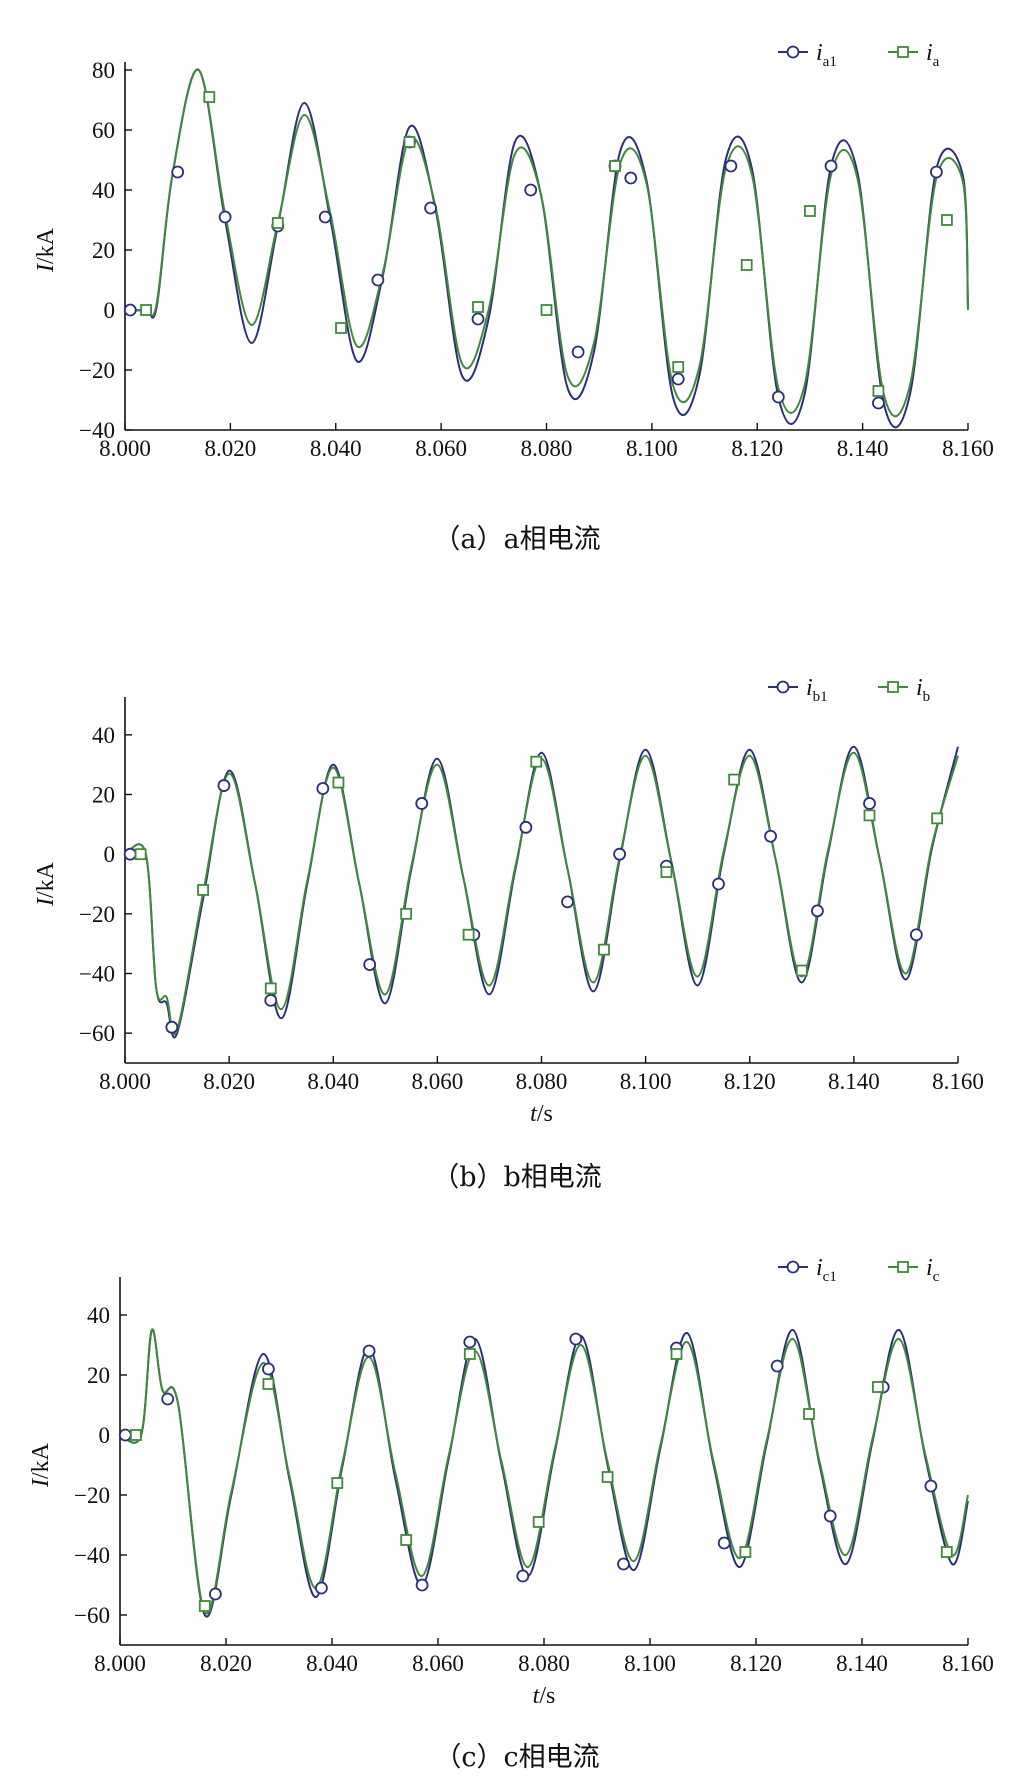 This screenshot has height=1788, width=1034. What do you see at coordinates (547, 448) in the screenshot?
I see `x-tick-label: 8.080` at bounding box center [547, 448].